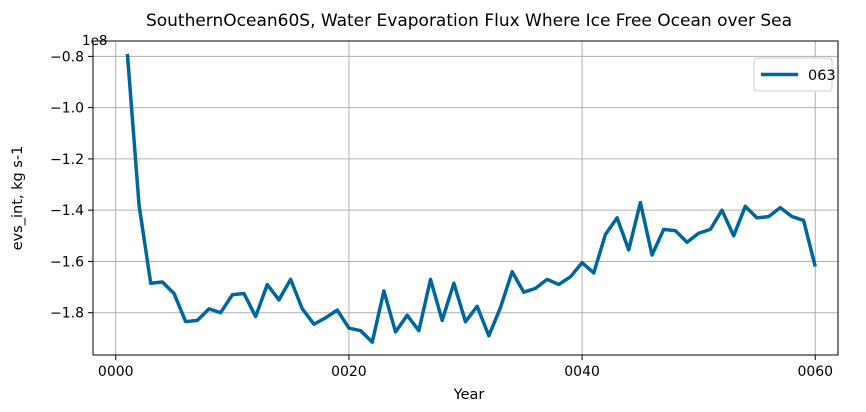 The height and width of the screenshot is (412, 866). I want to click on y-tick-label: −0.8, so click(67, 57).